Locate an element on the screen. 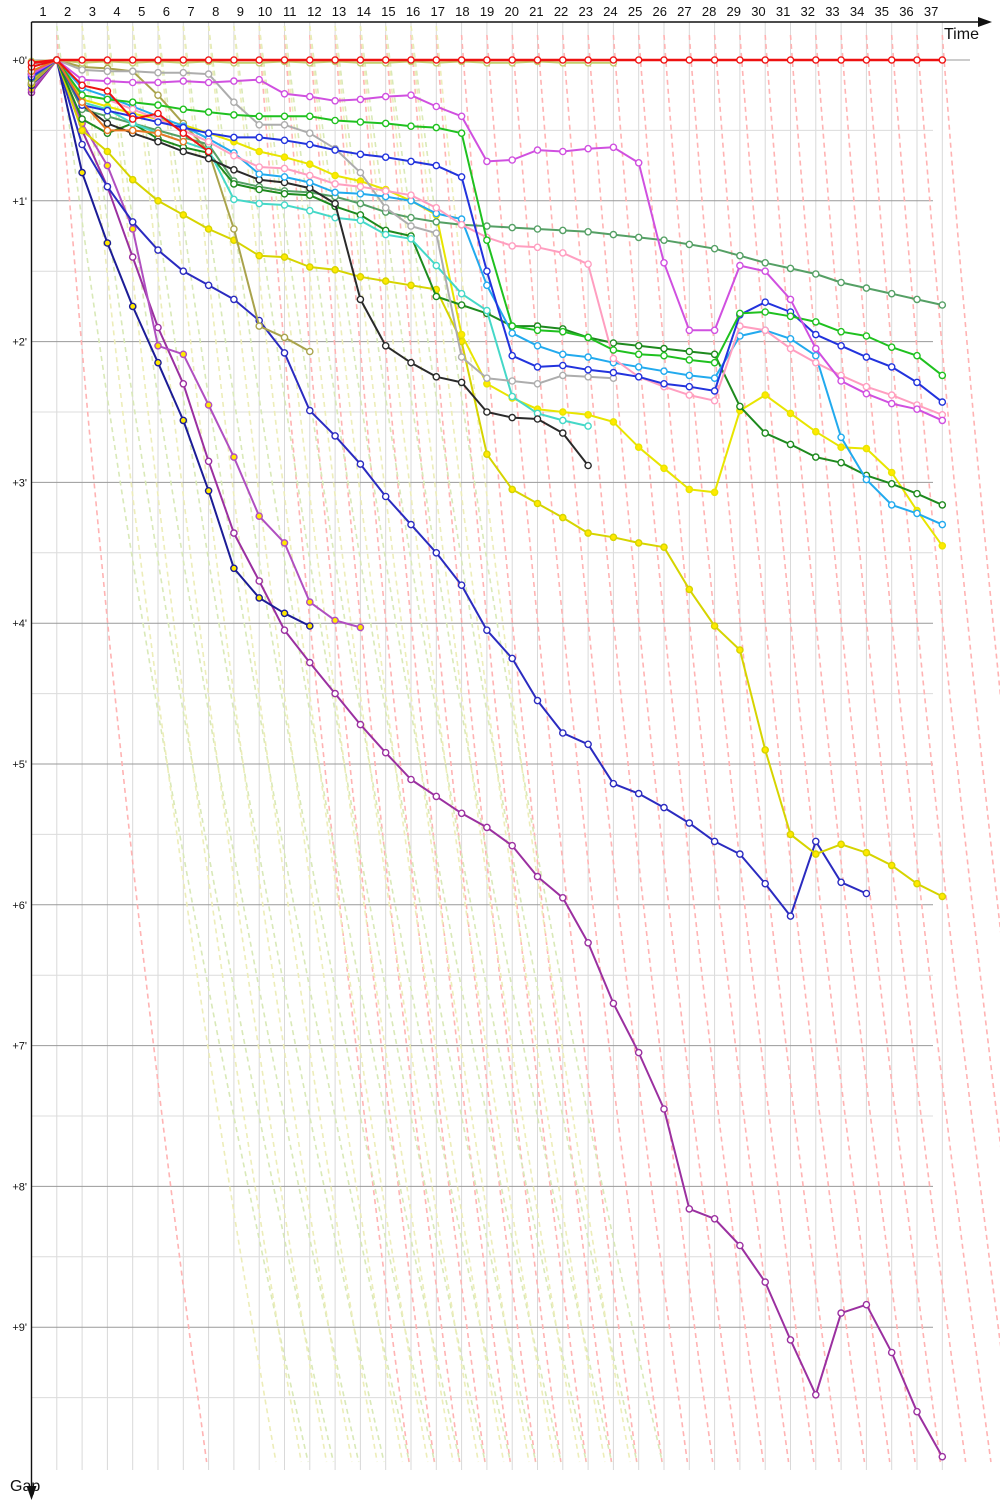 Image resolution: width=1000 pixels, height=1500 pixels. marker-violet-lap4 is located at coordinates (107, 81).